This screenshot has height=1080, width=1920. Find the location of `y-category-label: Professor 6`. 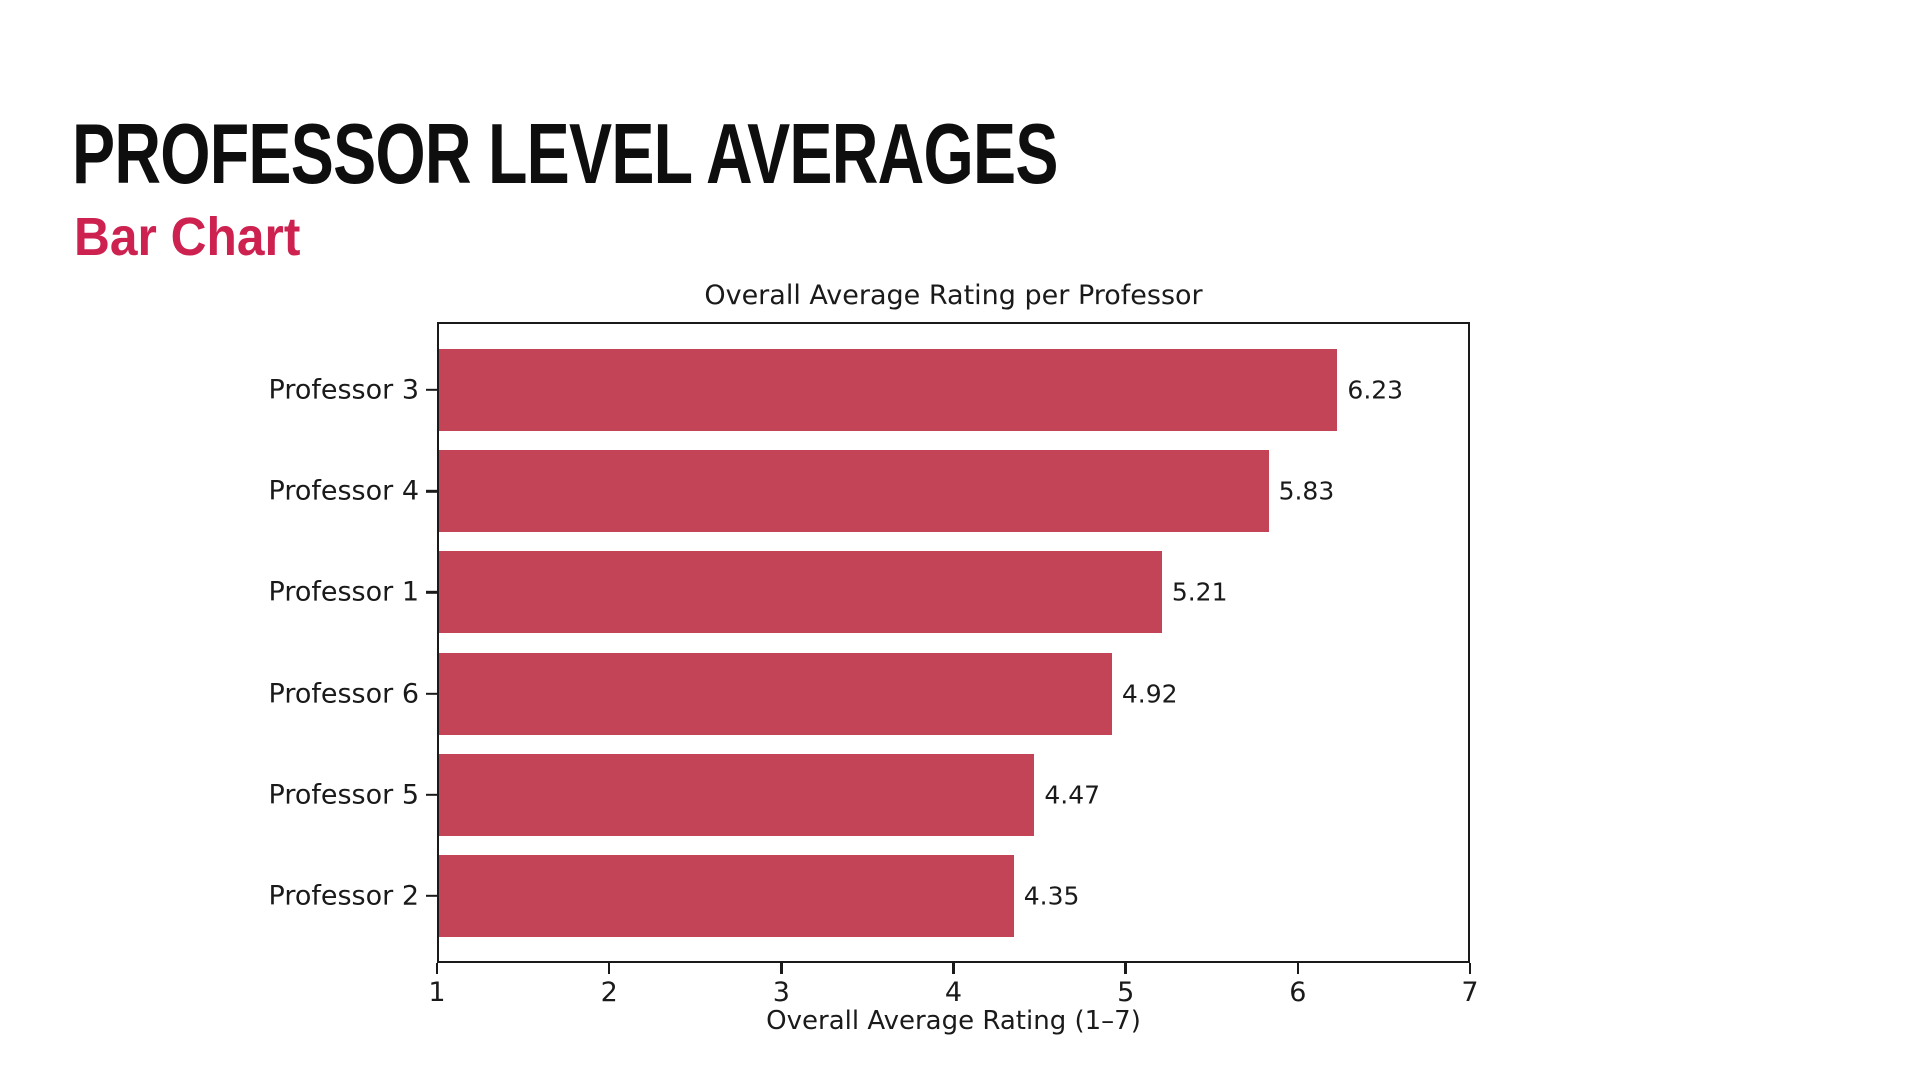

y-category-label: Professor 6 is located at coordinates (343, 694).